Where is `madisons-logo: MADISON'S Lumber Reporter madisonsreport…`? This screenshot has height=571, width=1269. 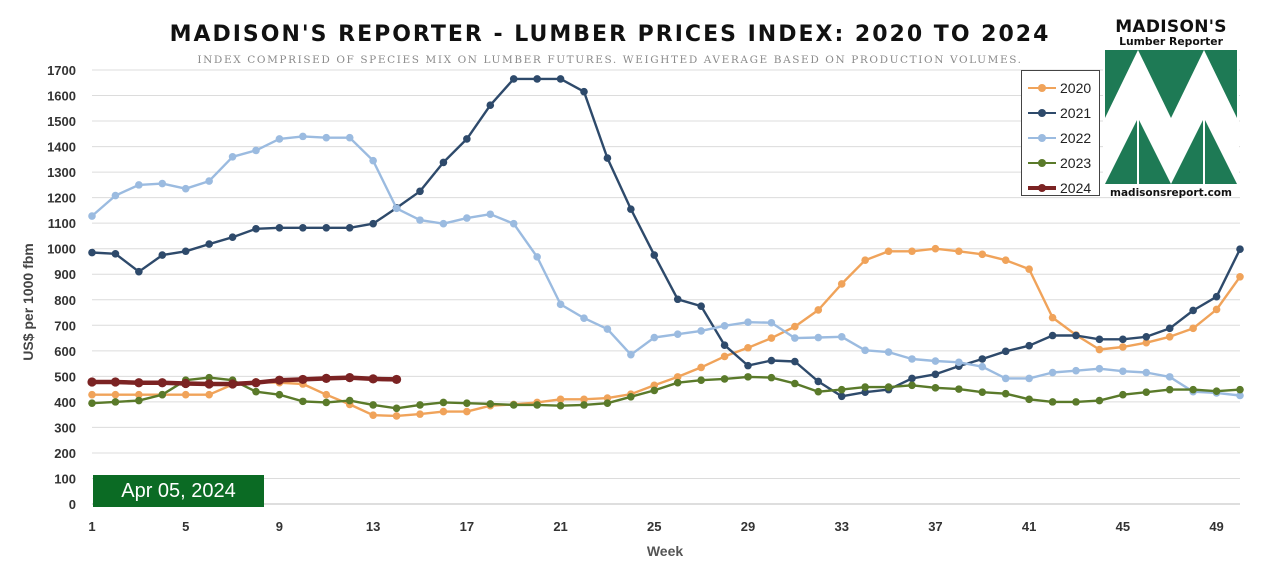
madisons-logo: MADISON'S Lumber Reporter madisonsreport… is located at coordinates (1171, 110).